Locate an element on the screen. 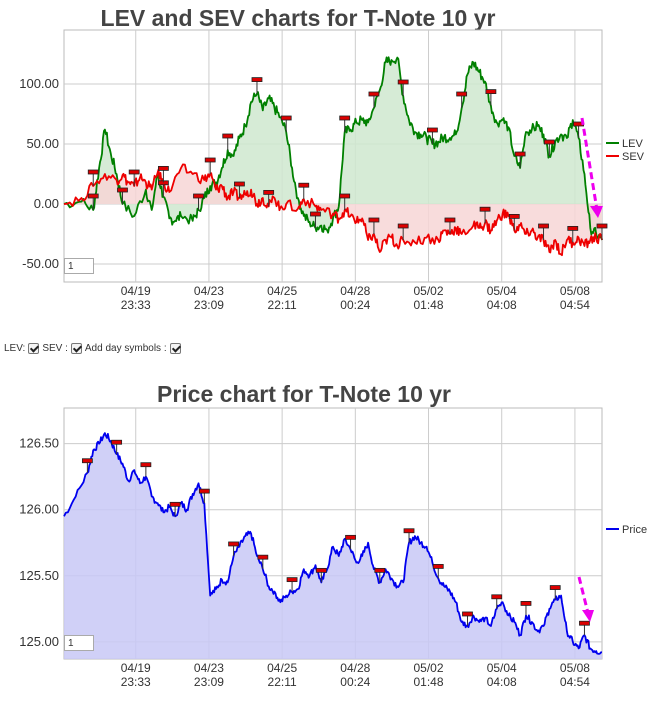 Image resolution: width=657 pixels, height=705 pixels. legend-sev-label: SEV is located at coordinates (633, 157).